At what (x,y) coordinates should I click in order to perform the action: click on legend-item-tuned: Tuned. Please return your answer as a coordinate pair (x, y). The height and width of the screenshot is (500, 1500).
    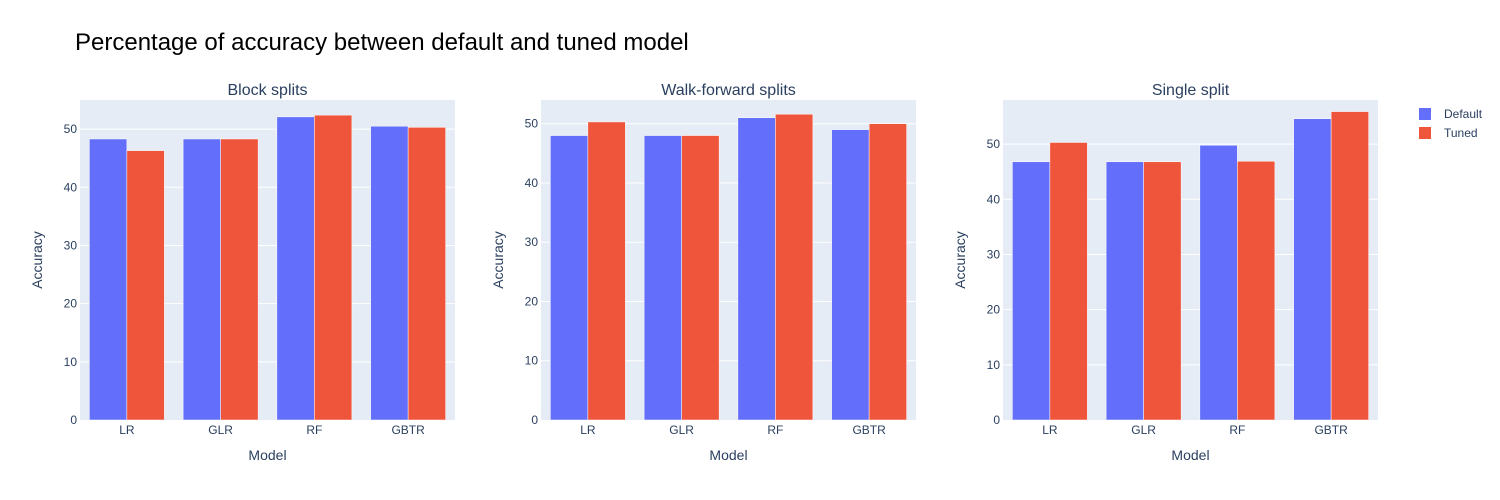
    Looking at the image, I should click on (1448, 133).